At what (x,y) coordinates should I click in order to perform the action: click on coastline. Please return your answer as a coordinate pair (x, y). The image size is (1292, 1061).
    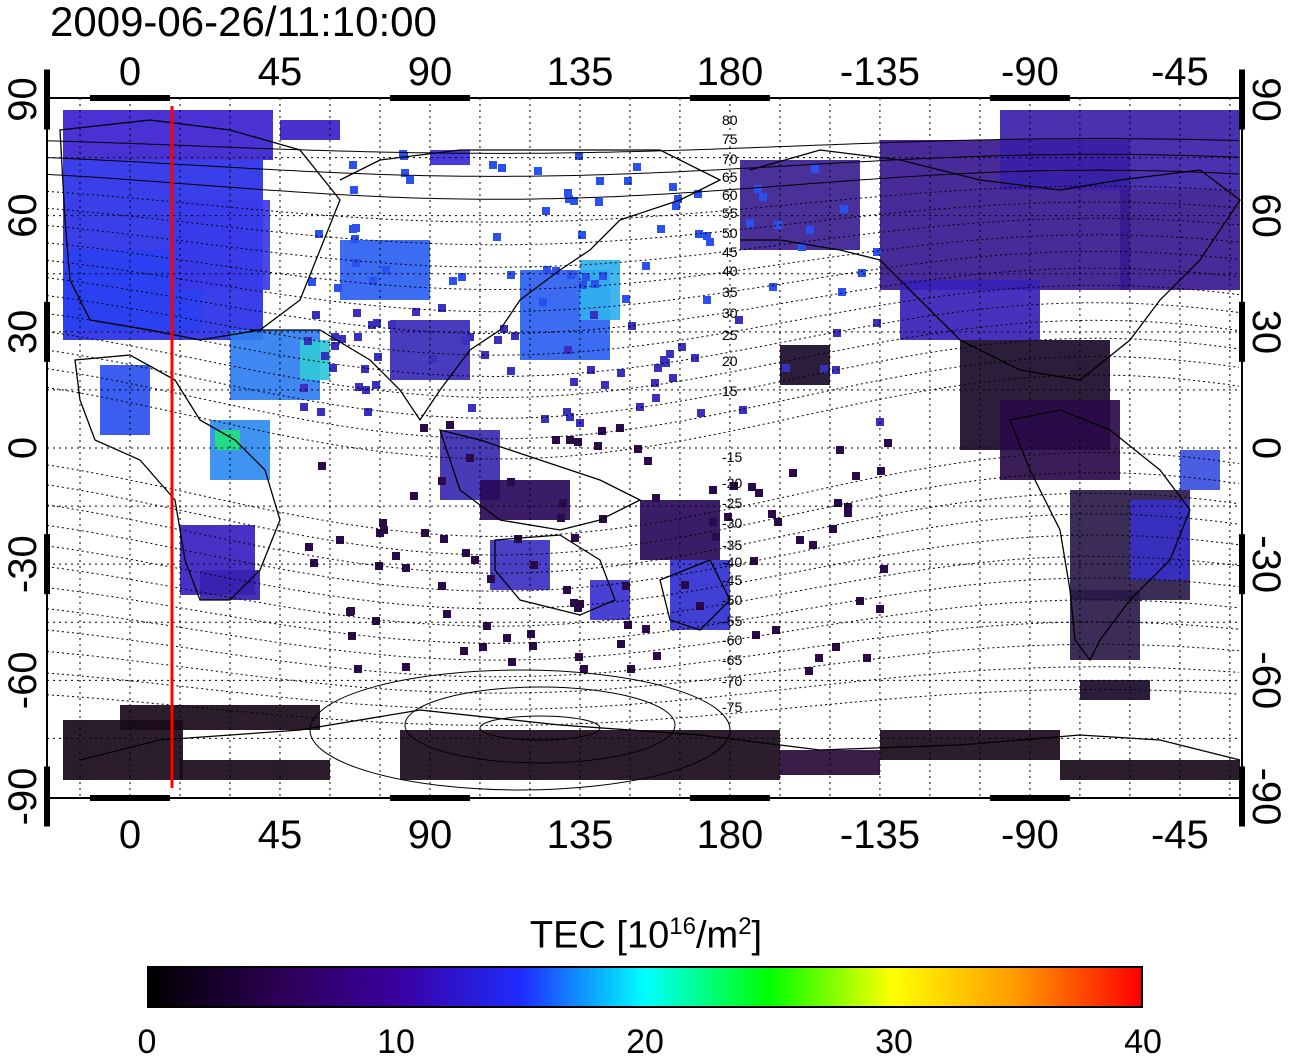
    Looking at the image, I should click on (540, 480).